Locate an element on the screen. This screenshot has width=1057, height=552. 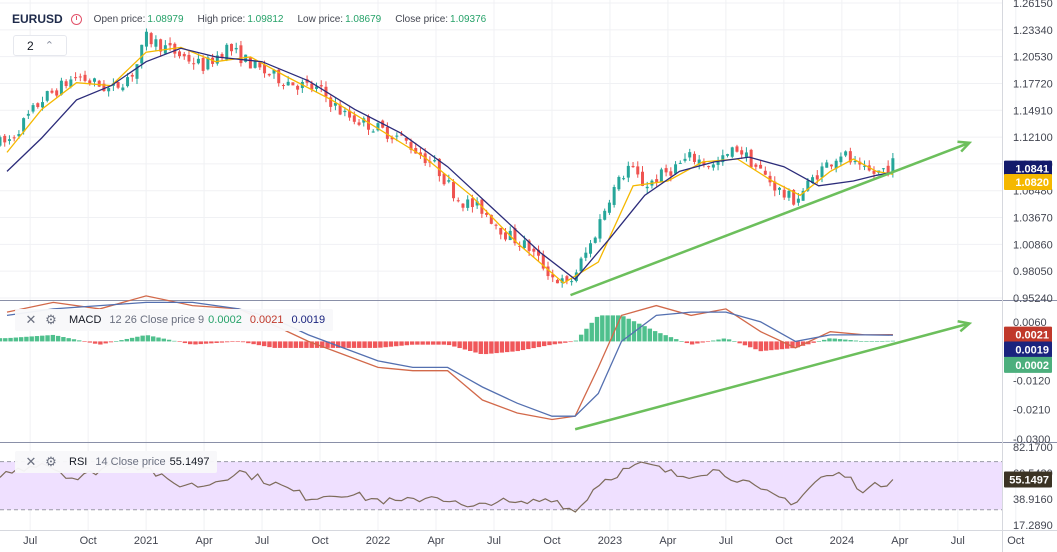
interval-selector: 2 ⌃ is located at coordinates (40, 45).